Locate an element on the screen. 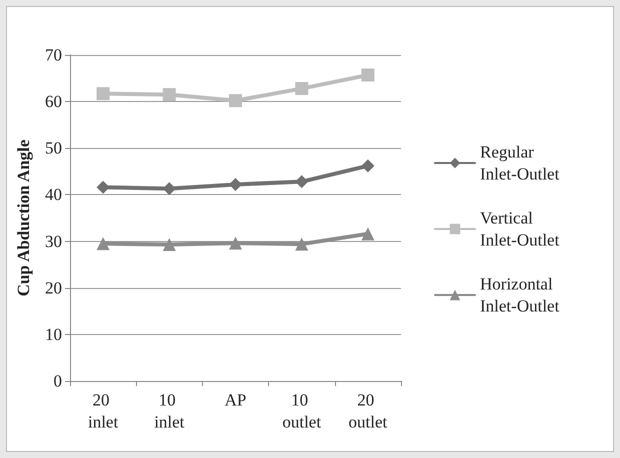  y-tick-label: 10 is located at coordinates (53, 334).